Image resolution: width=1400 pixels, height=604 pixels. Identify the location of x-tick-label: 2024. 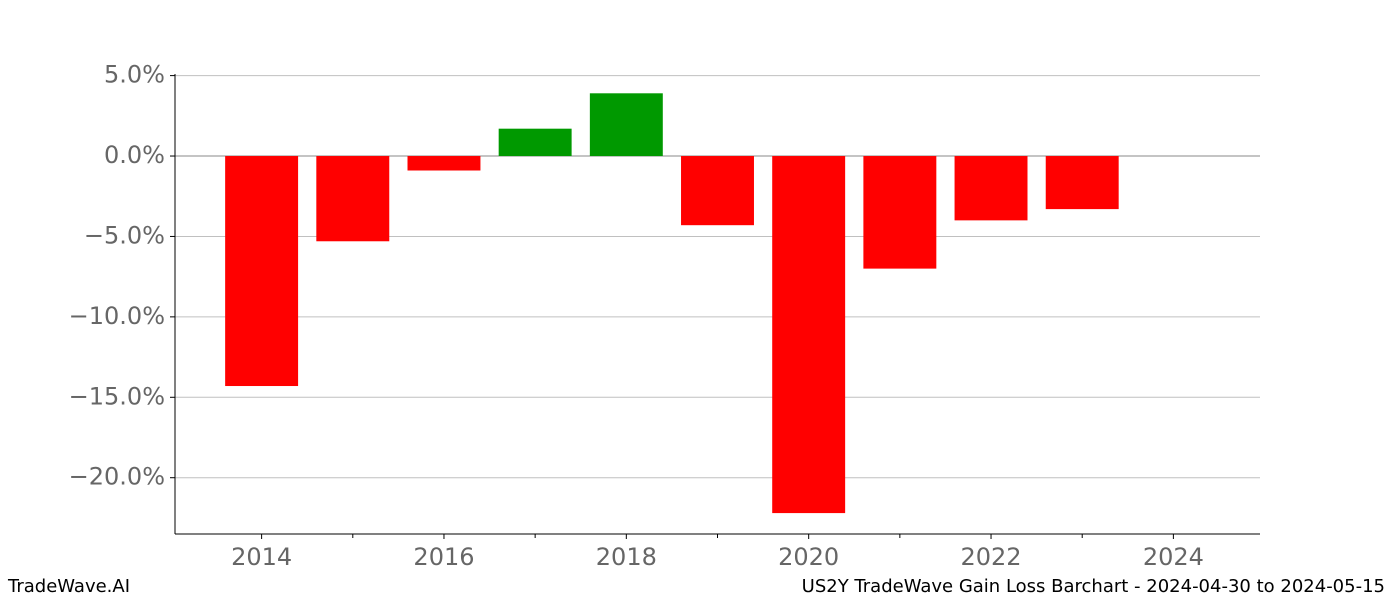
(1173, 557).